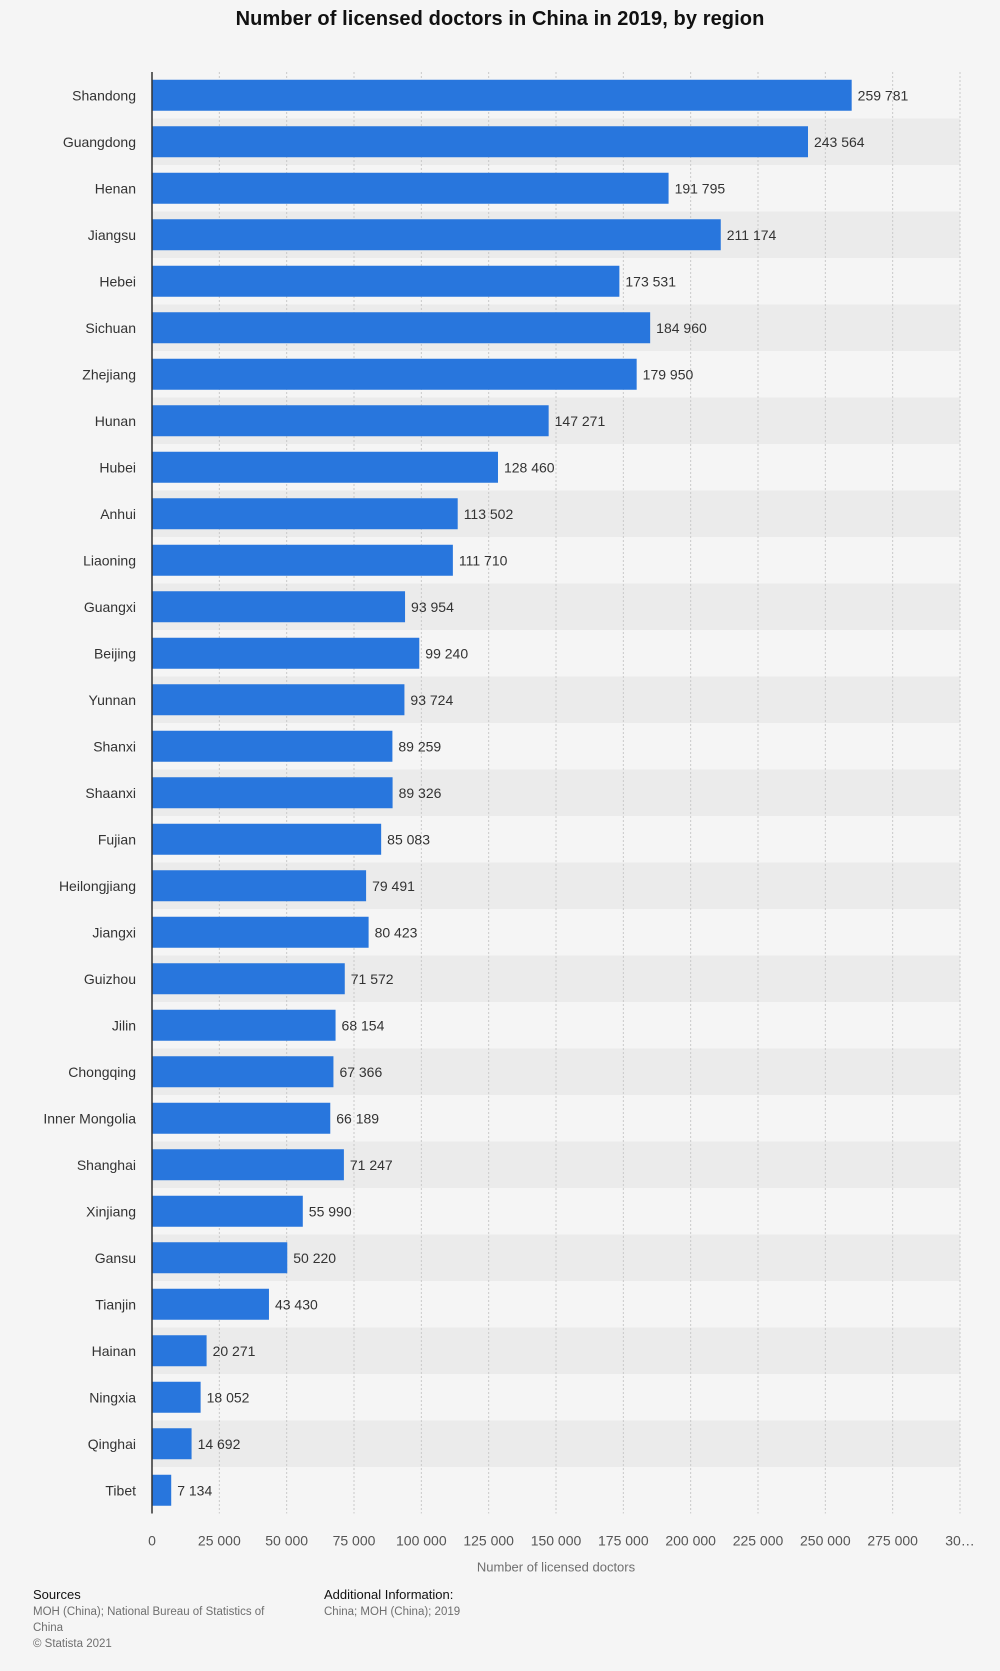  Describe the element at coordinates (330, 1211) in the screenshot. I see `value-label: 55 990` at that location.